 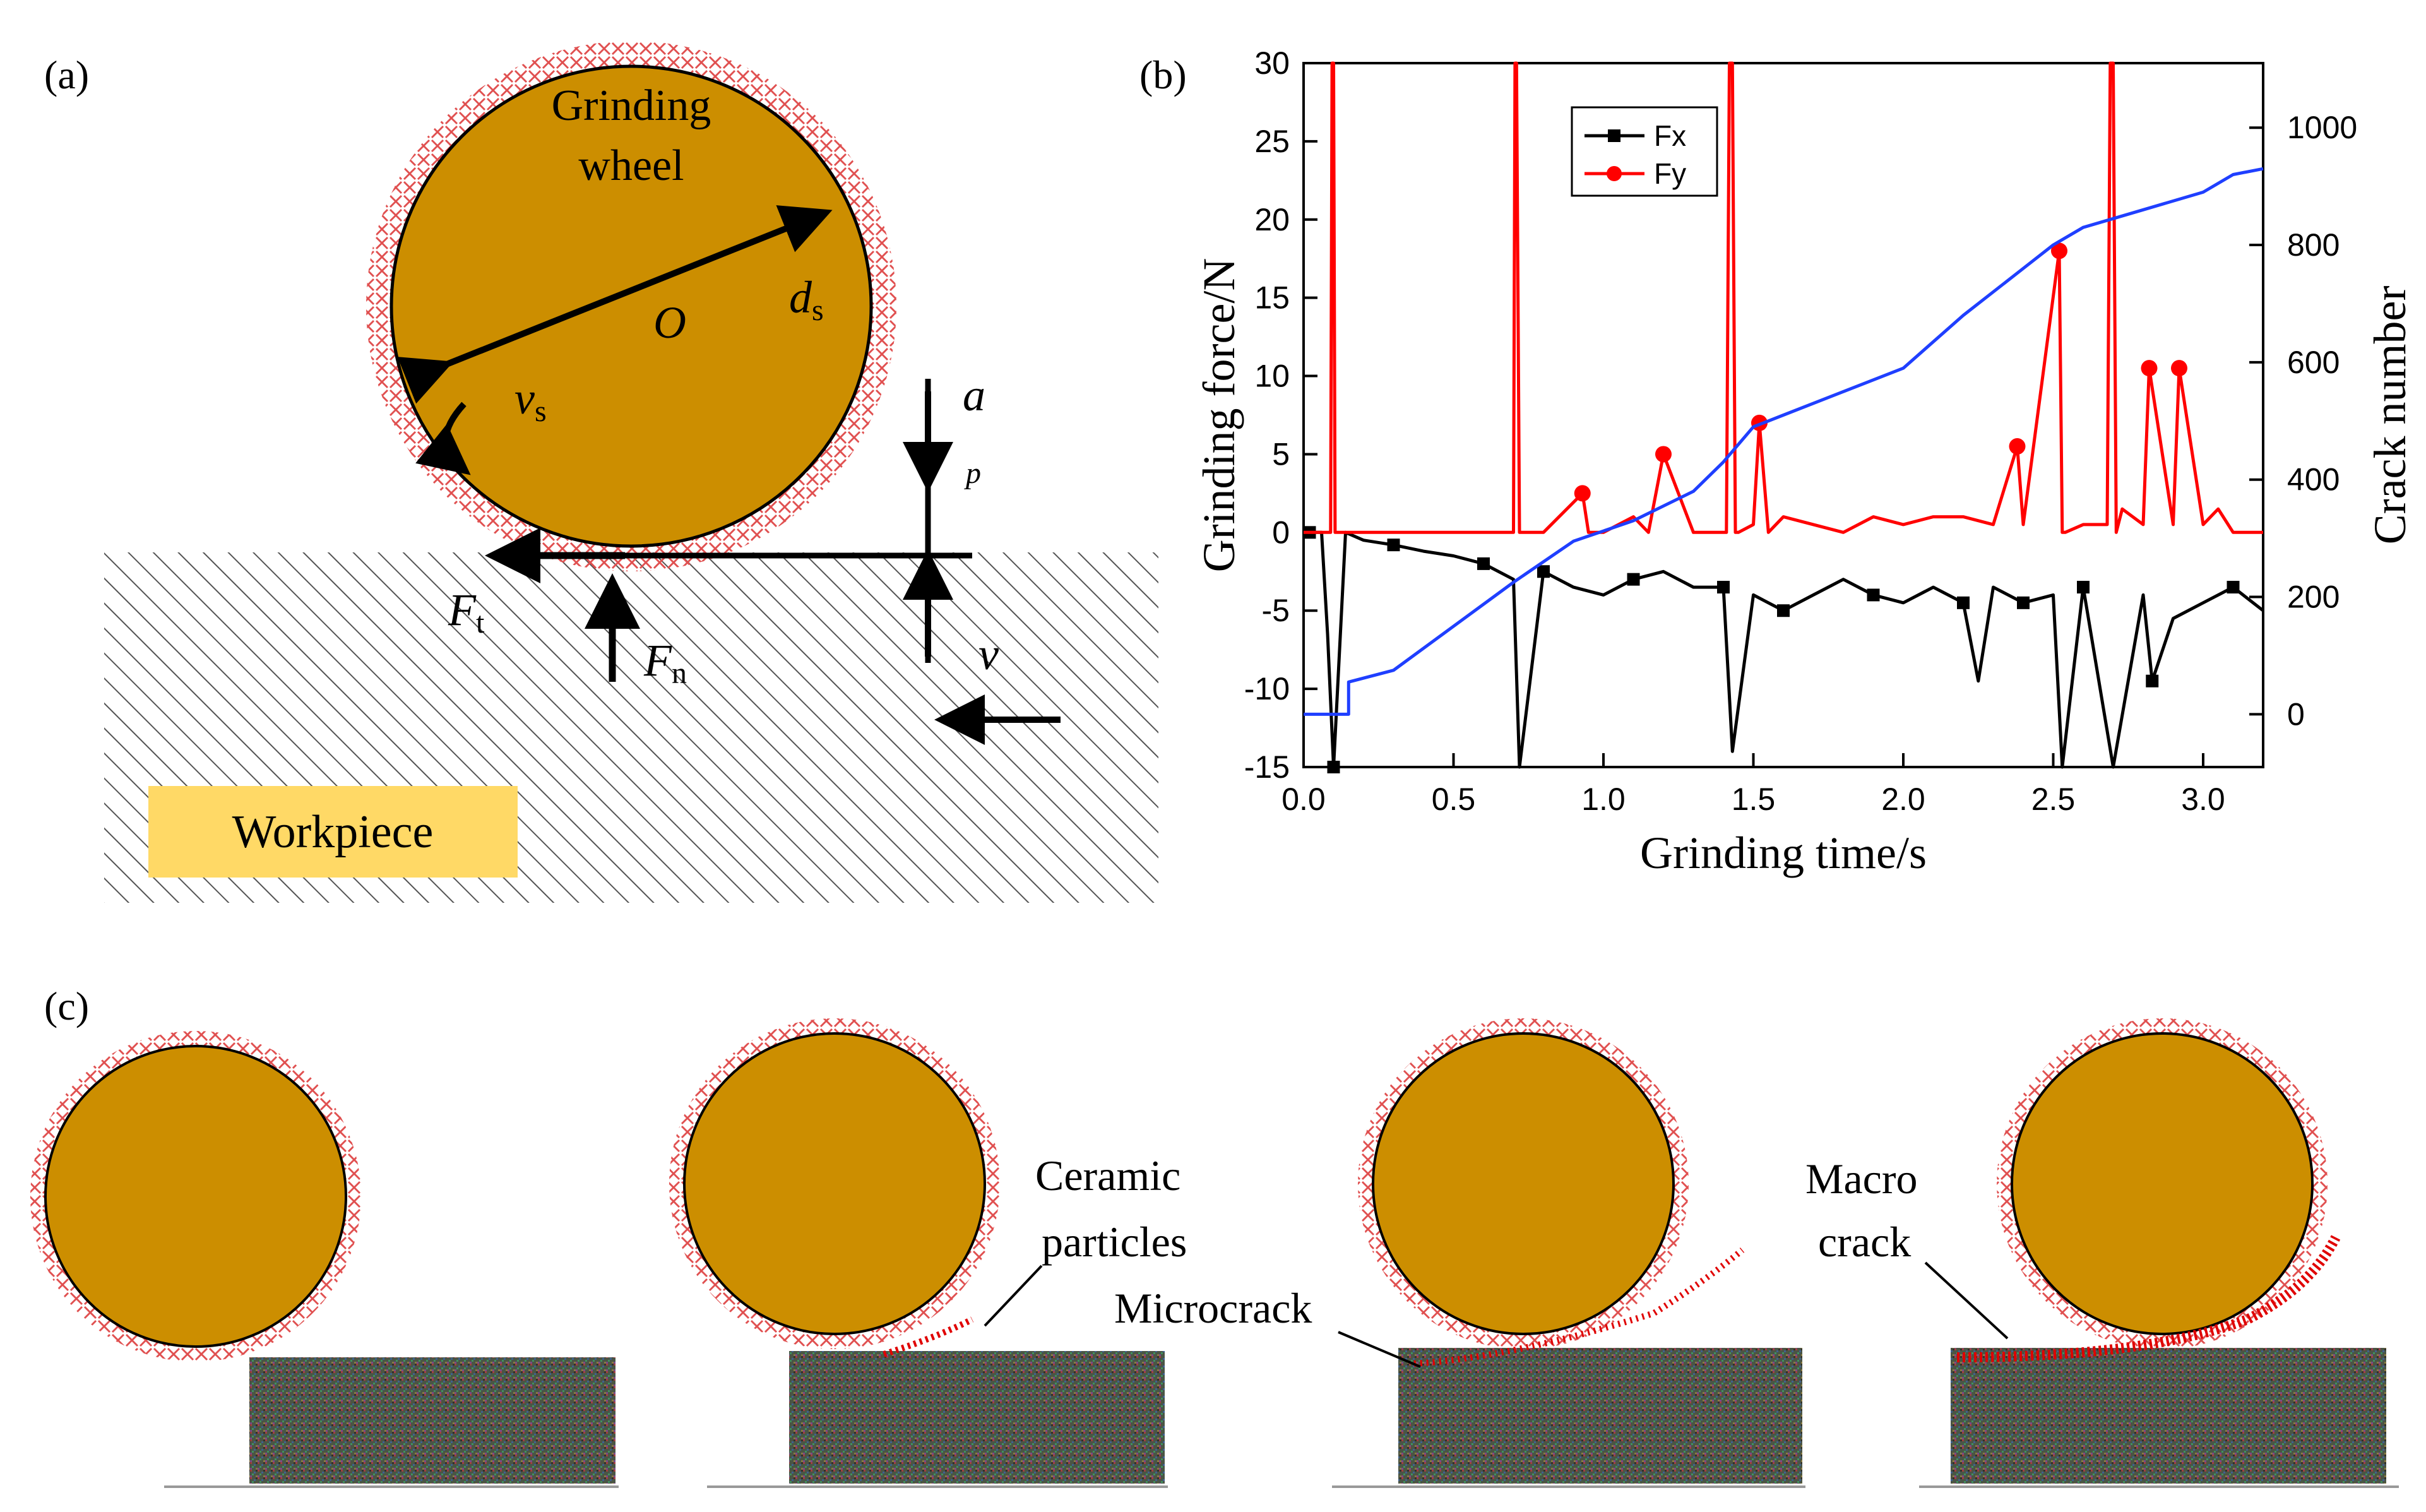 What do you see at coordinates (1600, 1416) in the screenshot?
I see `stage3-workpiece` at bounding box center [1600, 1416].